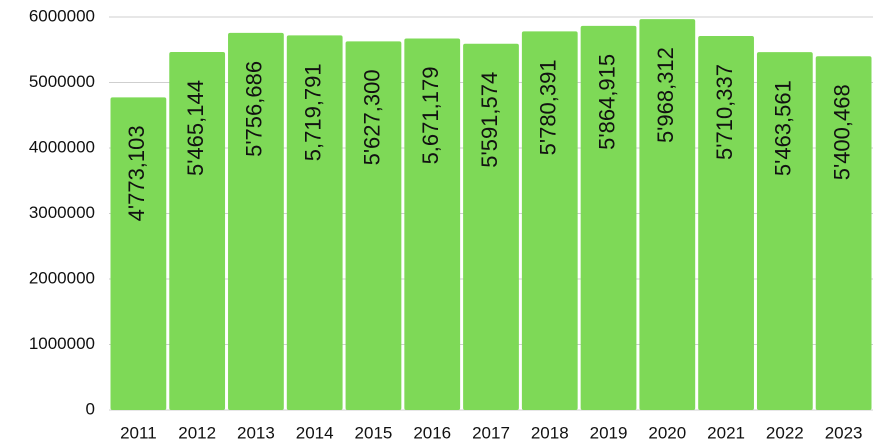 This screenshot has height=443, width=873. What do you see at coordinates (315, 432) in the screenshot?
I see `x-tick-label: 2014` at bounding box center [315, 432].